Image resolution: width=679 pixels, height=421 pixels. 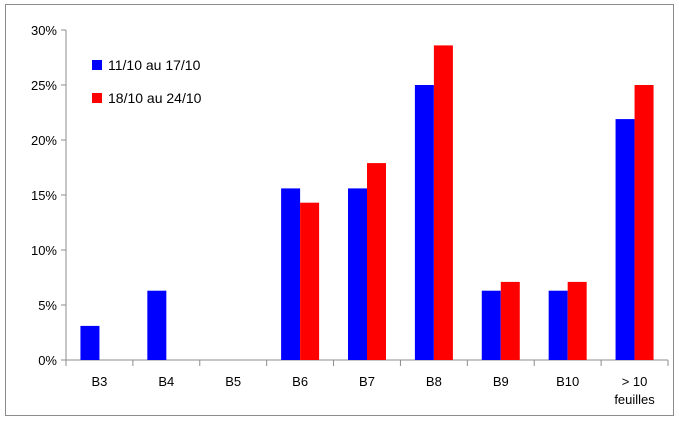 What do you see at coordinates (47, 360) in the screenshot?
I see `y-tick-label: 0%` at bounding box center [47, 360].